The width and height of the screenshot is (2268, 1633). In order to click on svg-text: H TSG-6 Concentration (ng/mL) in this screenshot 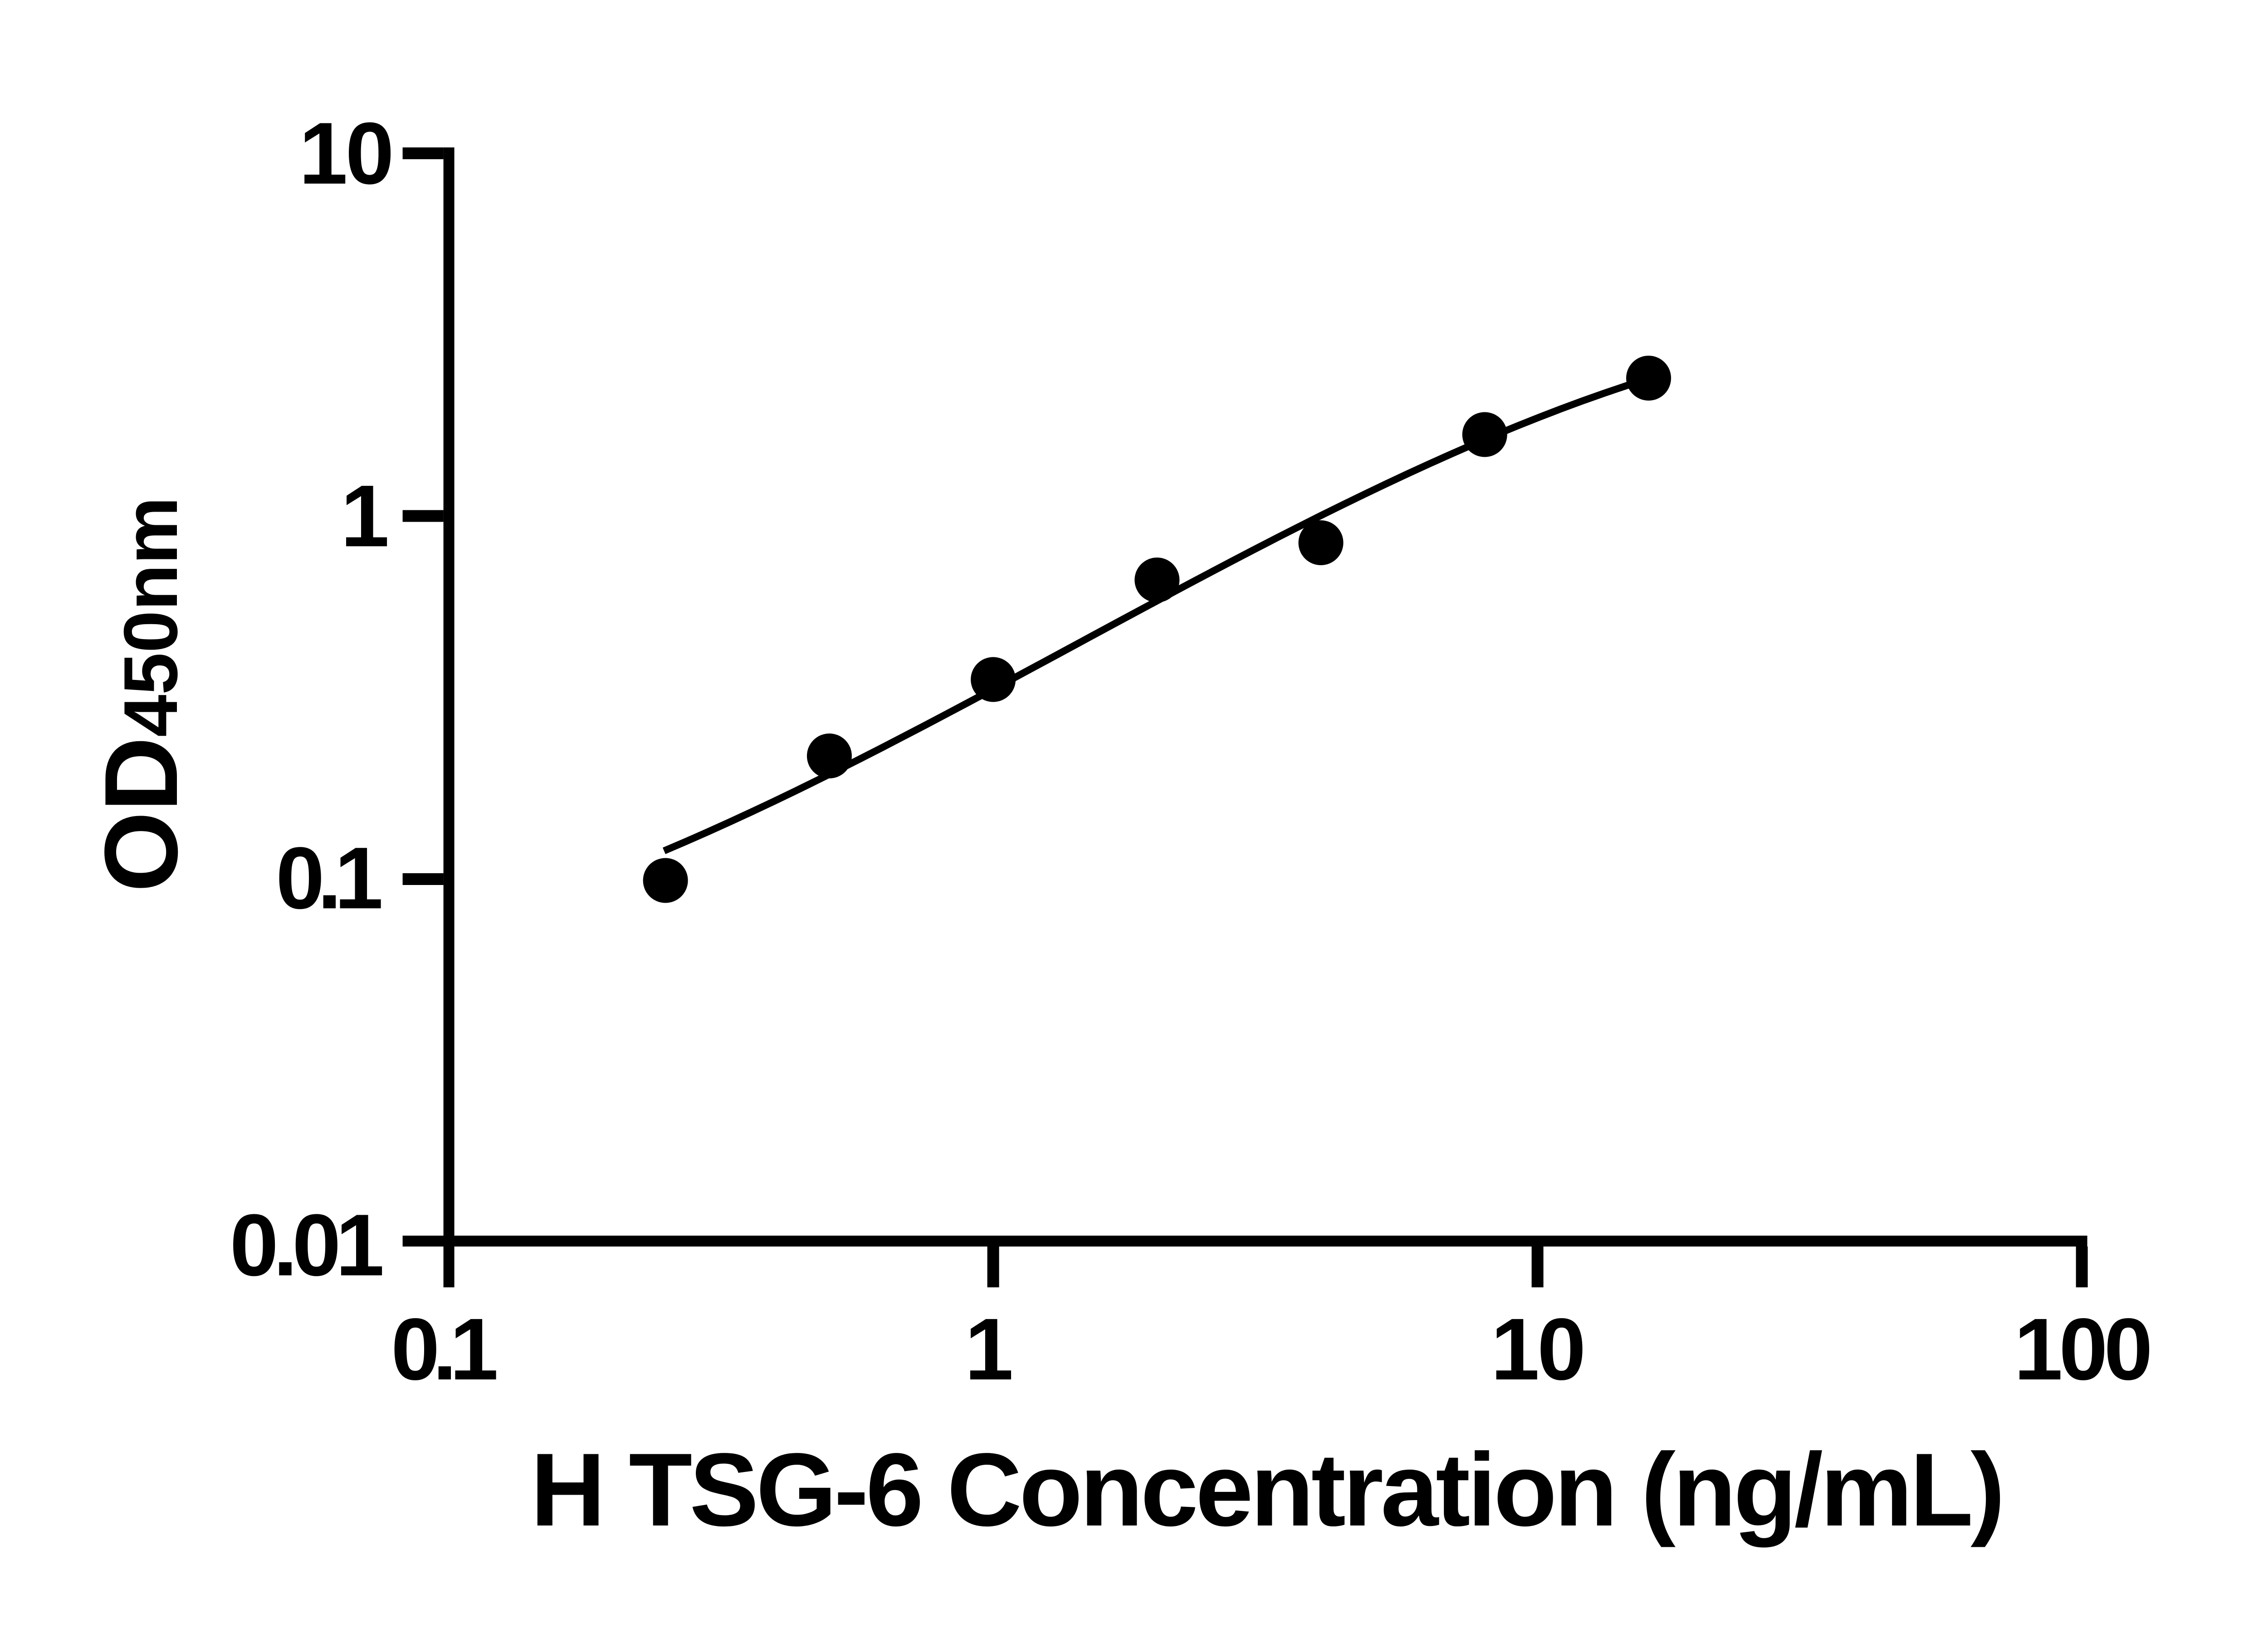, I will do `click(1268, 1490)`.